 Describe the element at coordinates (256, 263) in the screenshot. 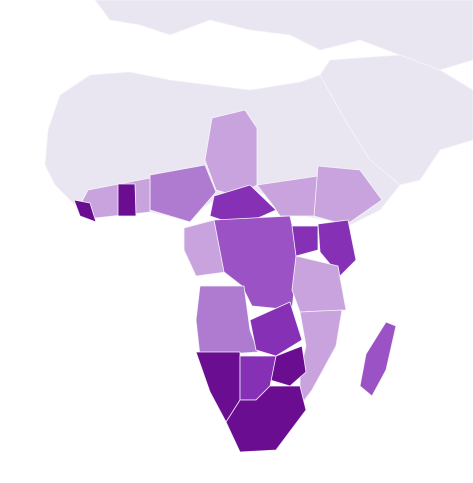

I see `dr-congo` at that location.